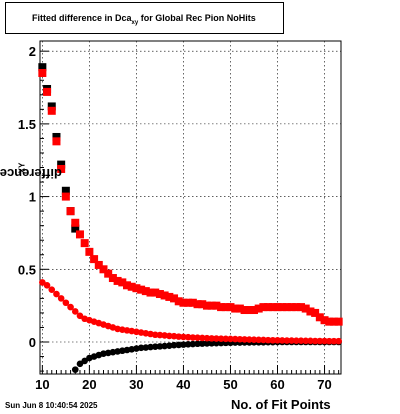  I want to click on y-tick-label: 0, so click(32, 342).